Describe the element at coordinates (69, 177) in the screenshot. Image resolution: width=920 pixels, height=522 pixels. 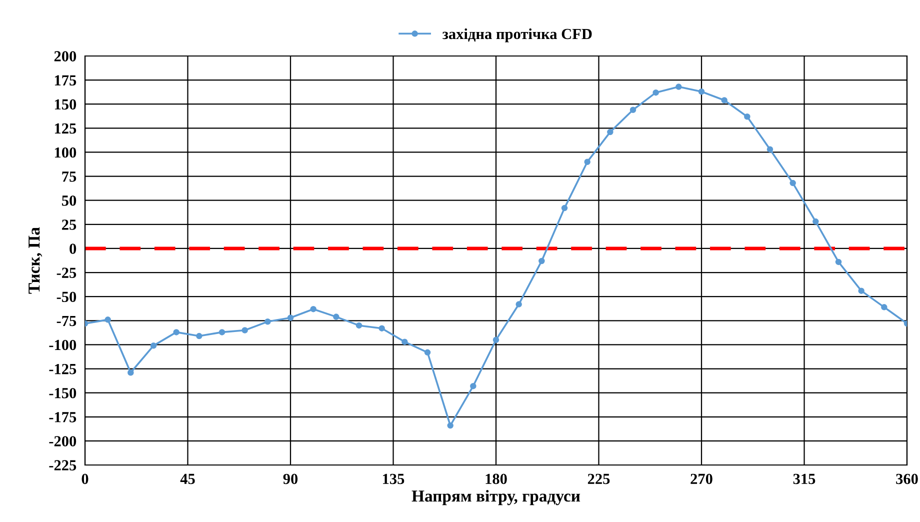
I see `y-tick-label: 75` at that location.